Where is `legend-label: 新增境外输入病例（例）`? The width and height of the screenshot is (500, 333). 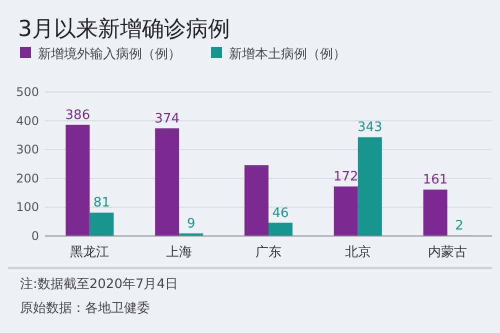 legend-label: 新增境外输入病例（例） is located at coordinates (109, 54).